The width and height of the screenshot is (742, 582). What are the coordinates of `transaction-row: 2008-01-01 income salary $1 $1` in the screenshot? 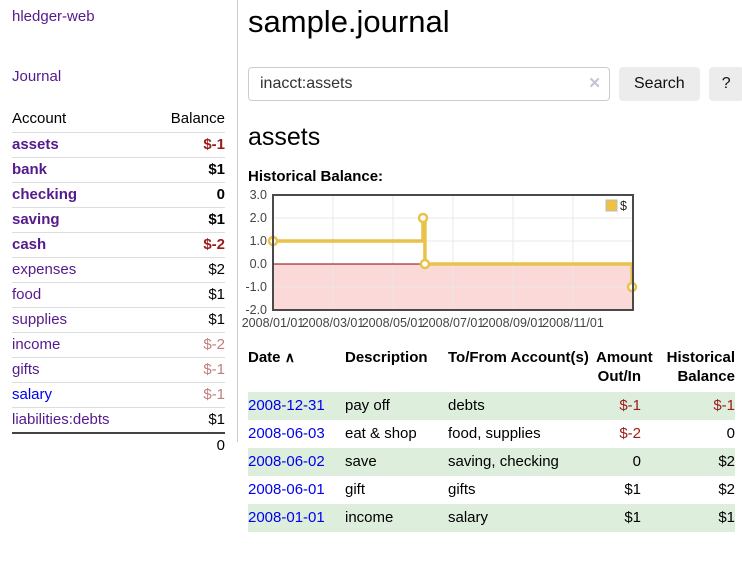 It's located at (491, 518).